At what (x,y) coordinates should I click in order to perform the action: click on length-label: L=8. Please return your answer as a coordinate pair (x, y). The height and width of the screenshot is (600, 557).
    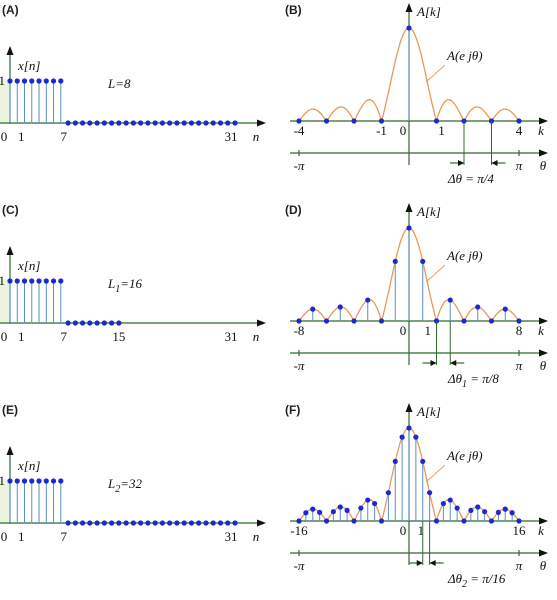
    Looking at the image, I should click on (119, 83).